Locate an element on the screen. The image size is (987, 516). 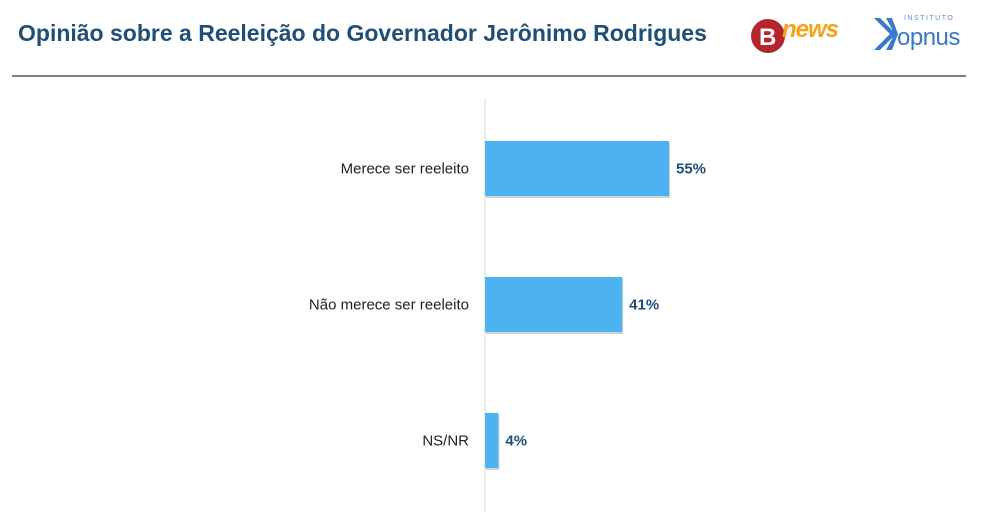
bnews-logo: B is located at coordinates (768, 36).